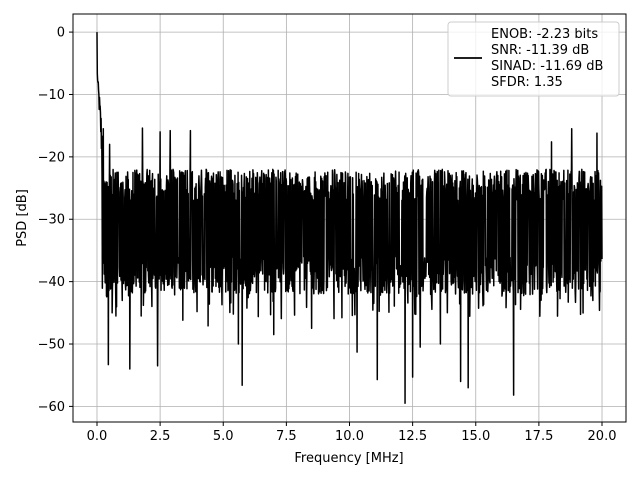 The image size is (640, 480). Describe the element at coordinates (412, 436) in the screenshot. I see `x-tick-label: 12.5` at that location.